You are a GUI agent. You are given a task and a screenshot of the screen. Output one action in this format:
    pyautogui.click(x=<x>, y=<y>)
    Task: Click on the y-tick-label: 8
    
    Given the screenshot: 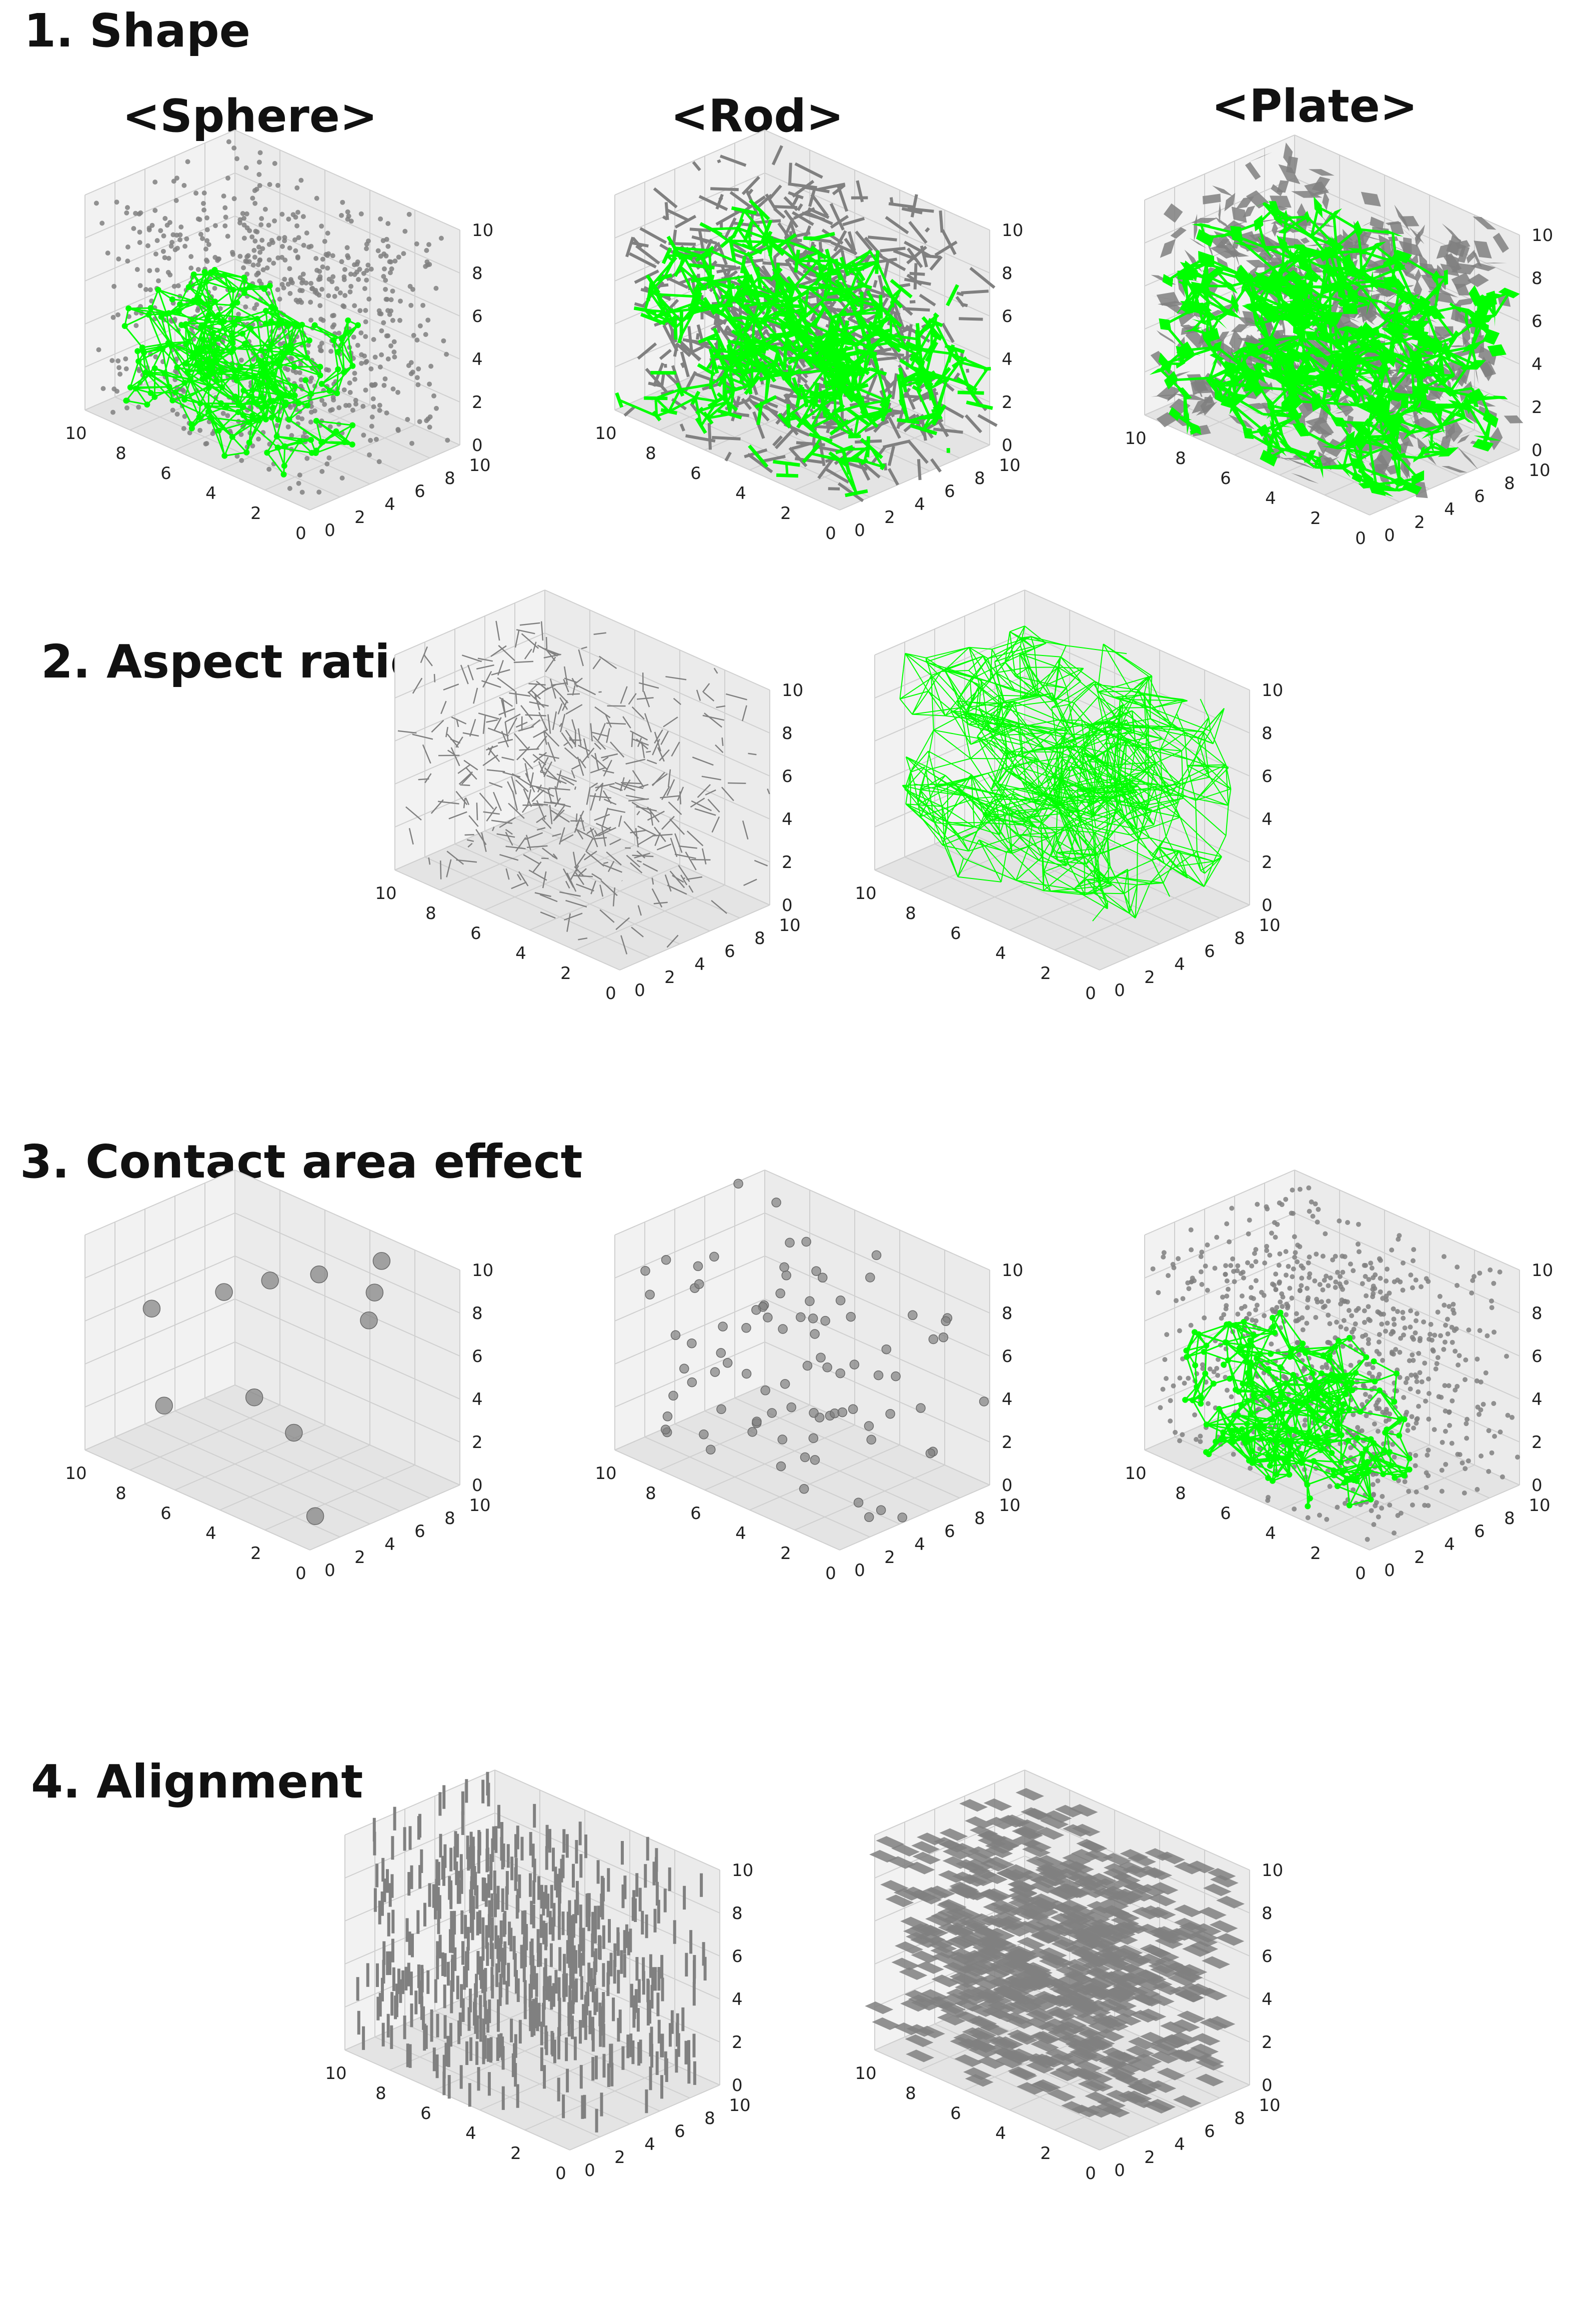 What is the action you would take?
    pyautogui.click(x=979, y=478)
    